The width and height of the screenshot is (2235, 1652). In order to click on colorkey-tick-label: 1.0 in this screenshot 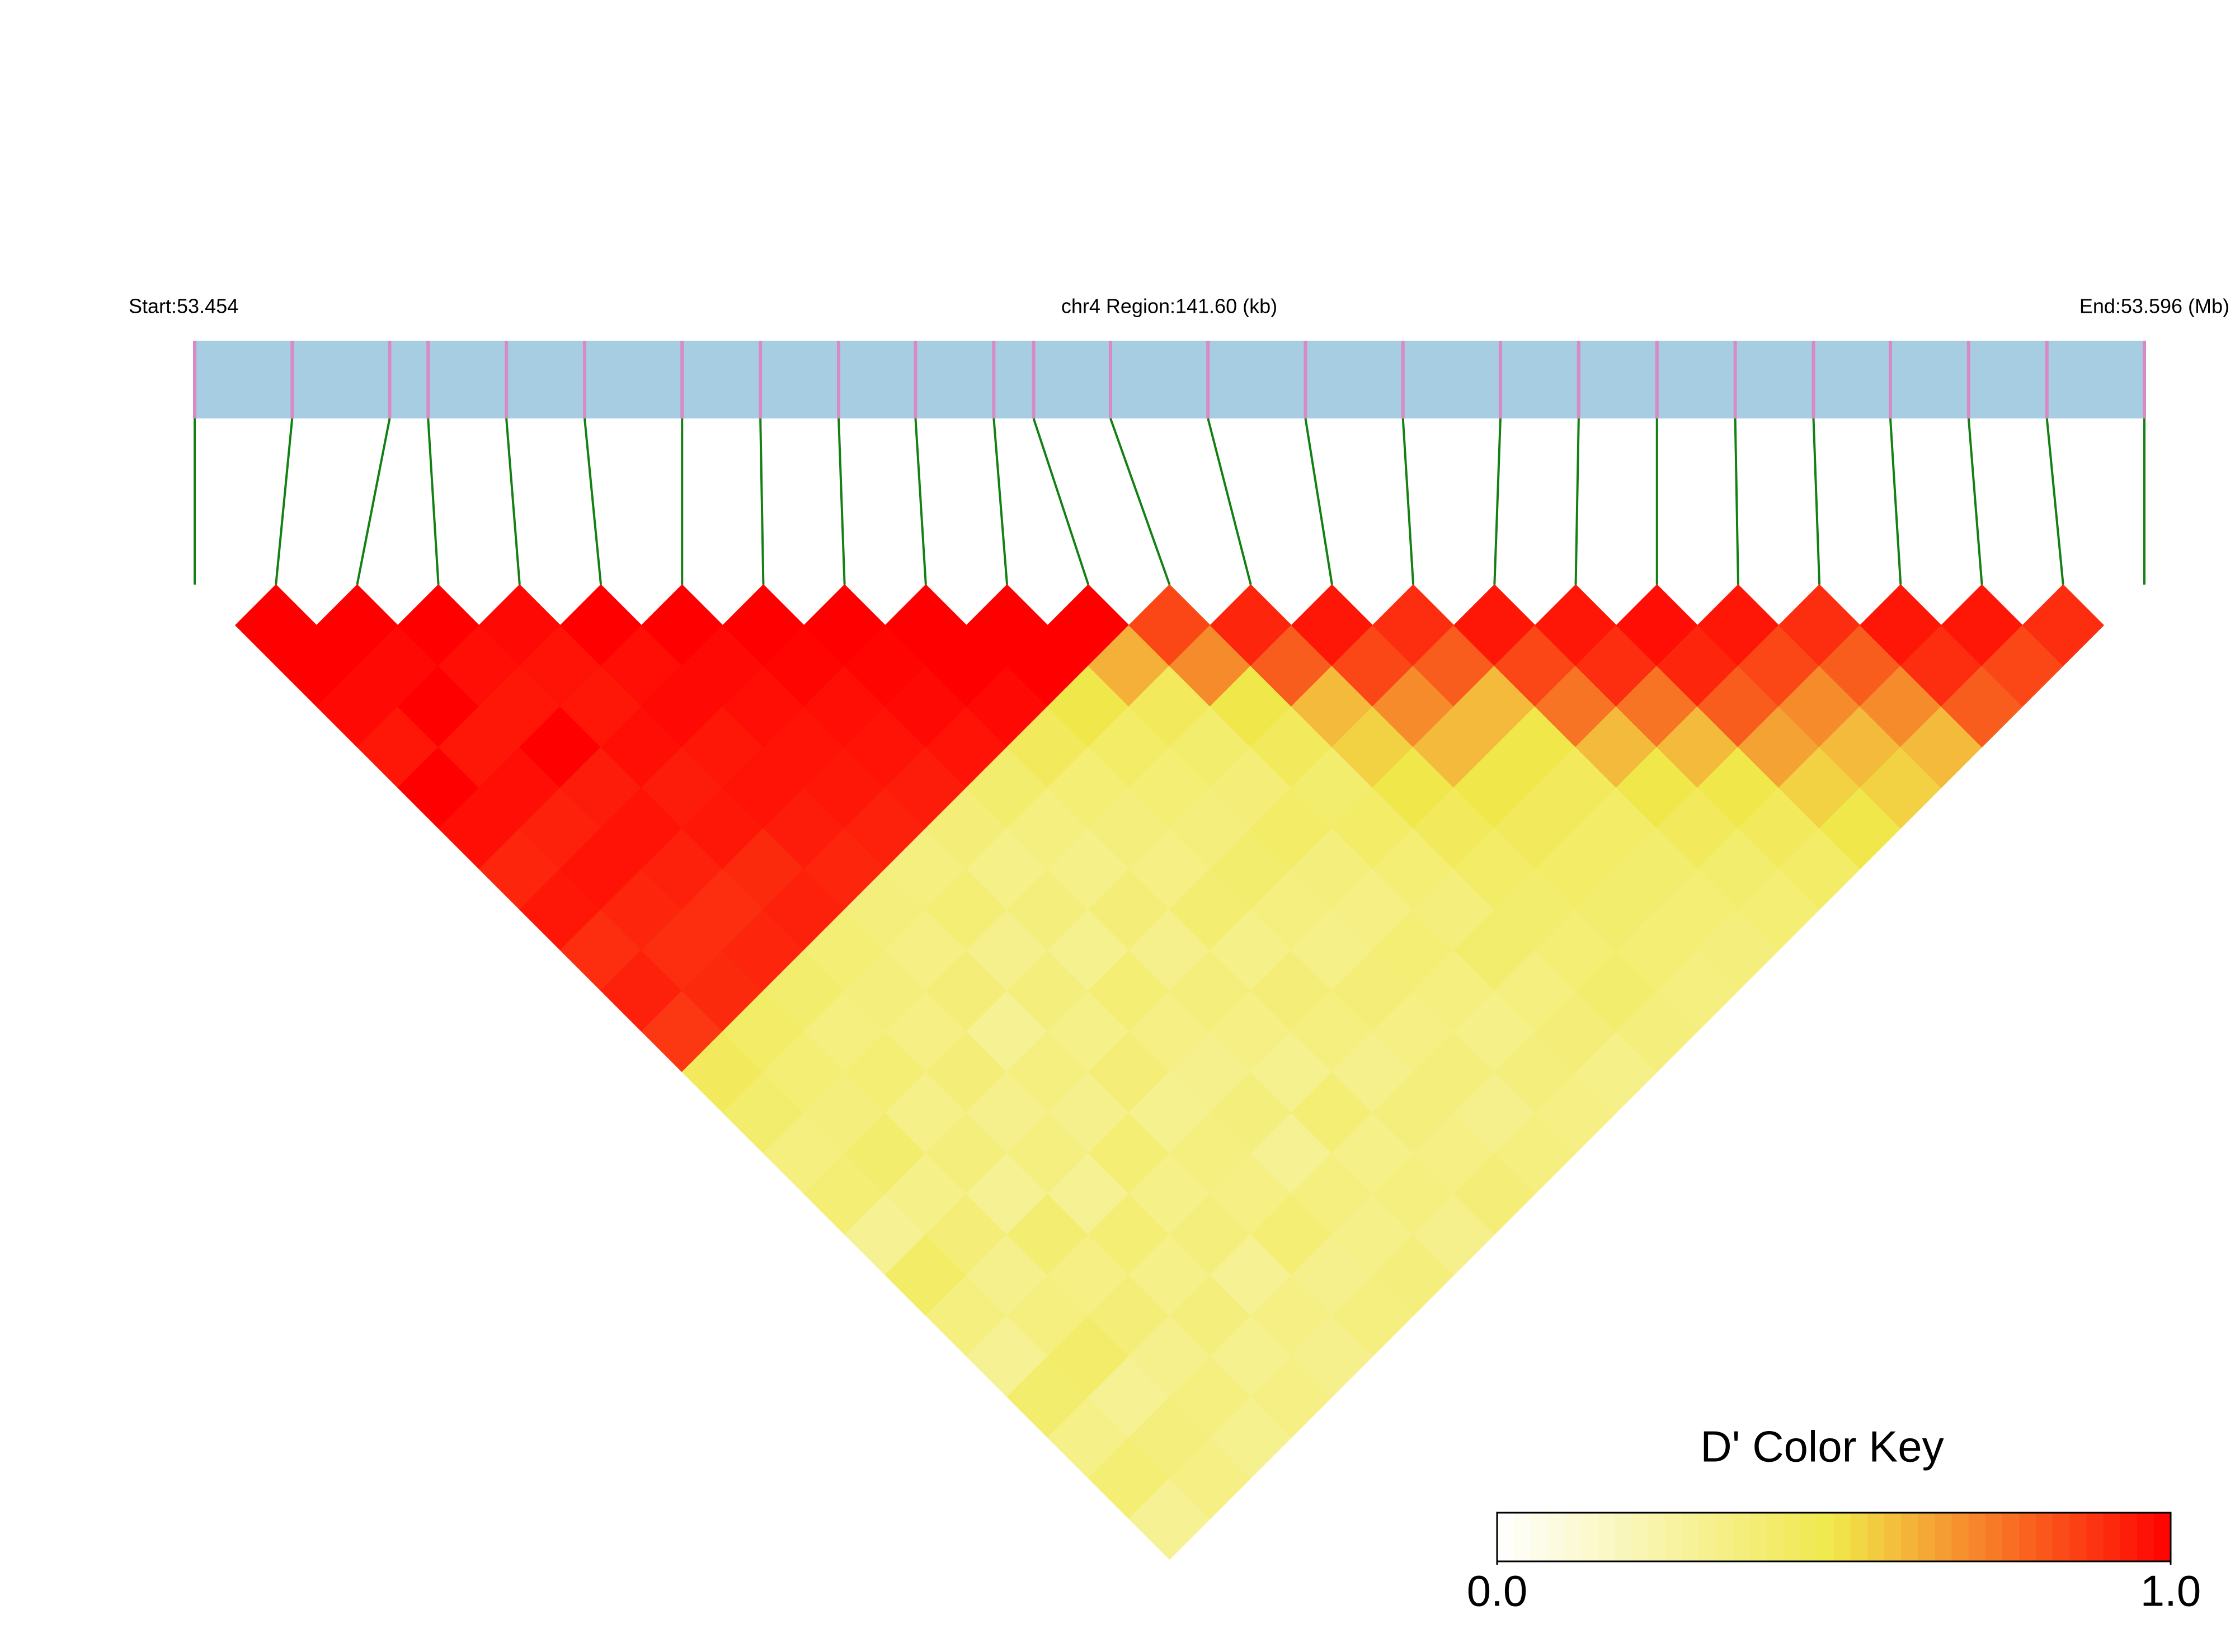, I will do `click(2170, 1591)`.